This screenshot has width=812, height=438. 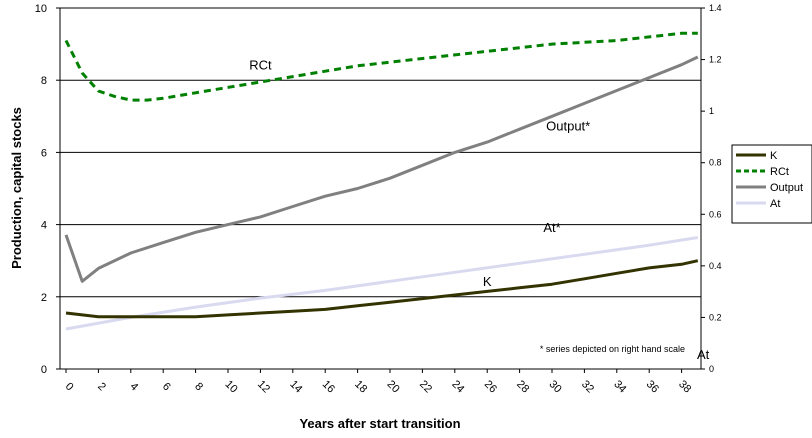 What do you see at coordinates (16, 188) in the screenshot?
I see `y-axis-title: Production, capital stocks` at bounding box center [16, 188].